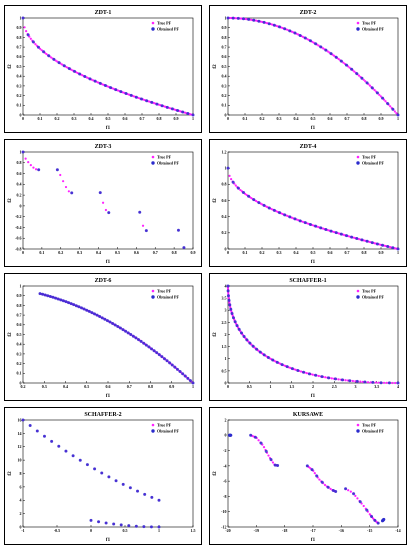 Image resolution: width=411 pixels, height=550 pixels. Describe the element at coordinates (108, 200) in the screenshot. I see `plot-area` at that location.